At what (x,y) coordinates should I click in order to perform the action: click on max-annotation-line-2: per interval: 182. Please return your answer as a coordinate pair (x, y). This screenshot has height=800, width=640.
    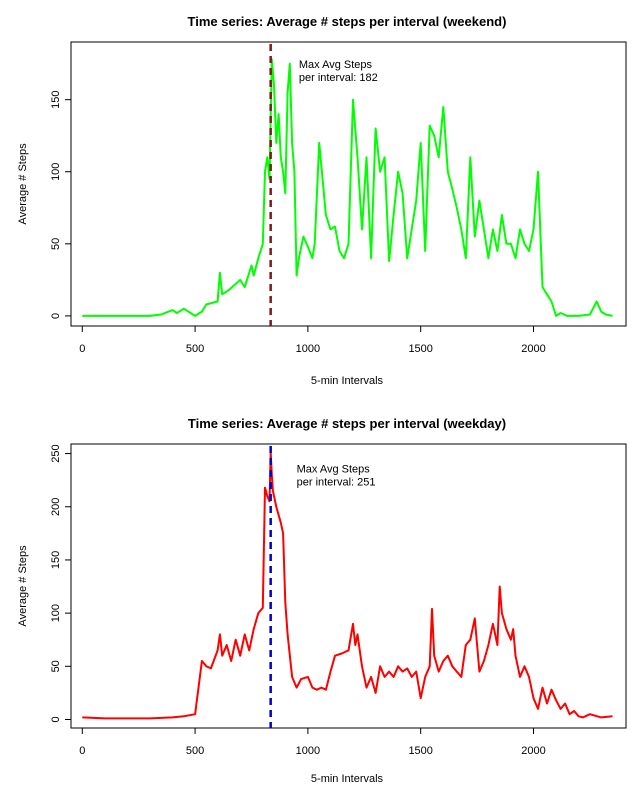
    Looking at the image, I should click on (338, 78).